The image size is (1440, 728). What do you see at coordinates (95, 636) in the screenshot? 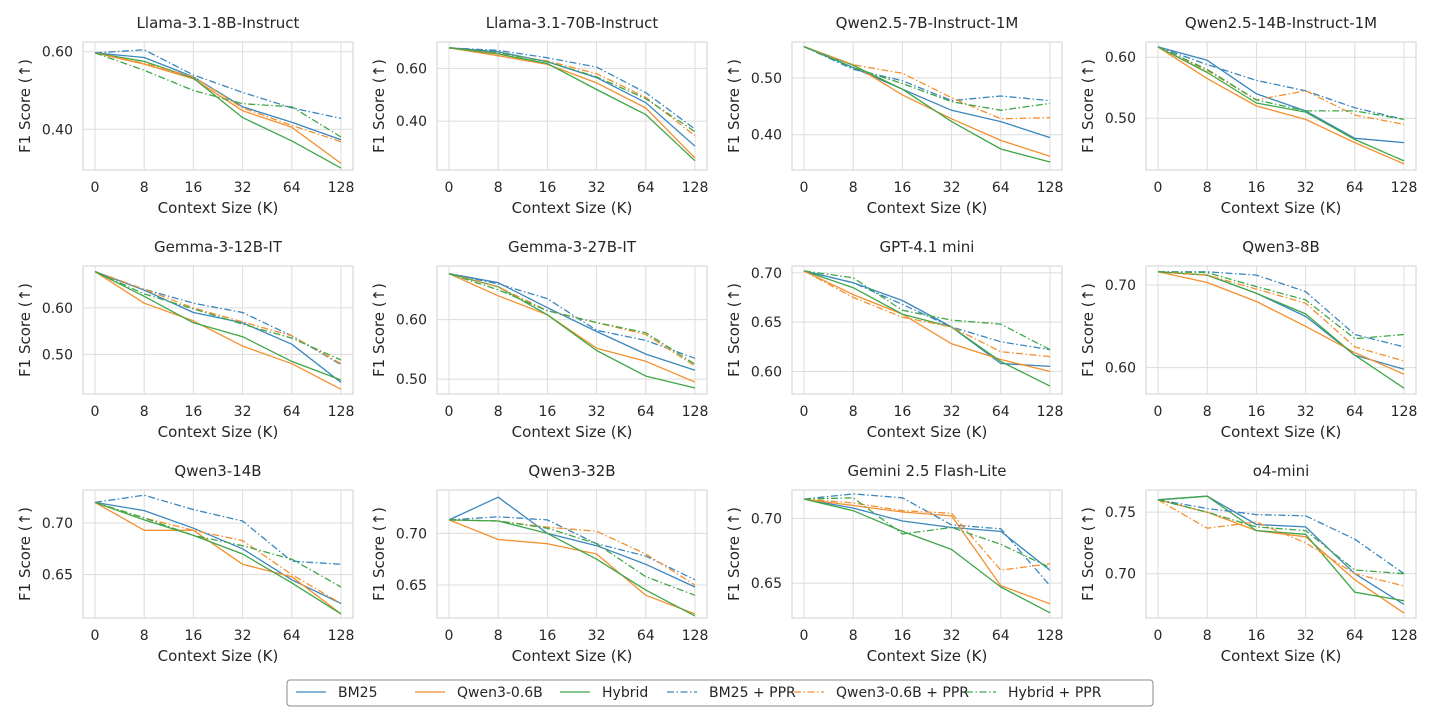
I see `panel-qwen3-14b-xtick-0: 0` at bounding box center [95, 636].